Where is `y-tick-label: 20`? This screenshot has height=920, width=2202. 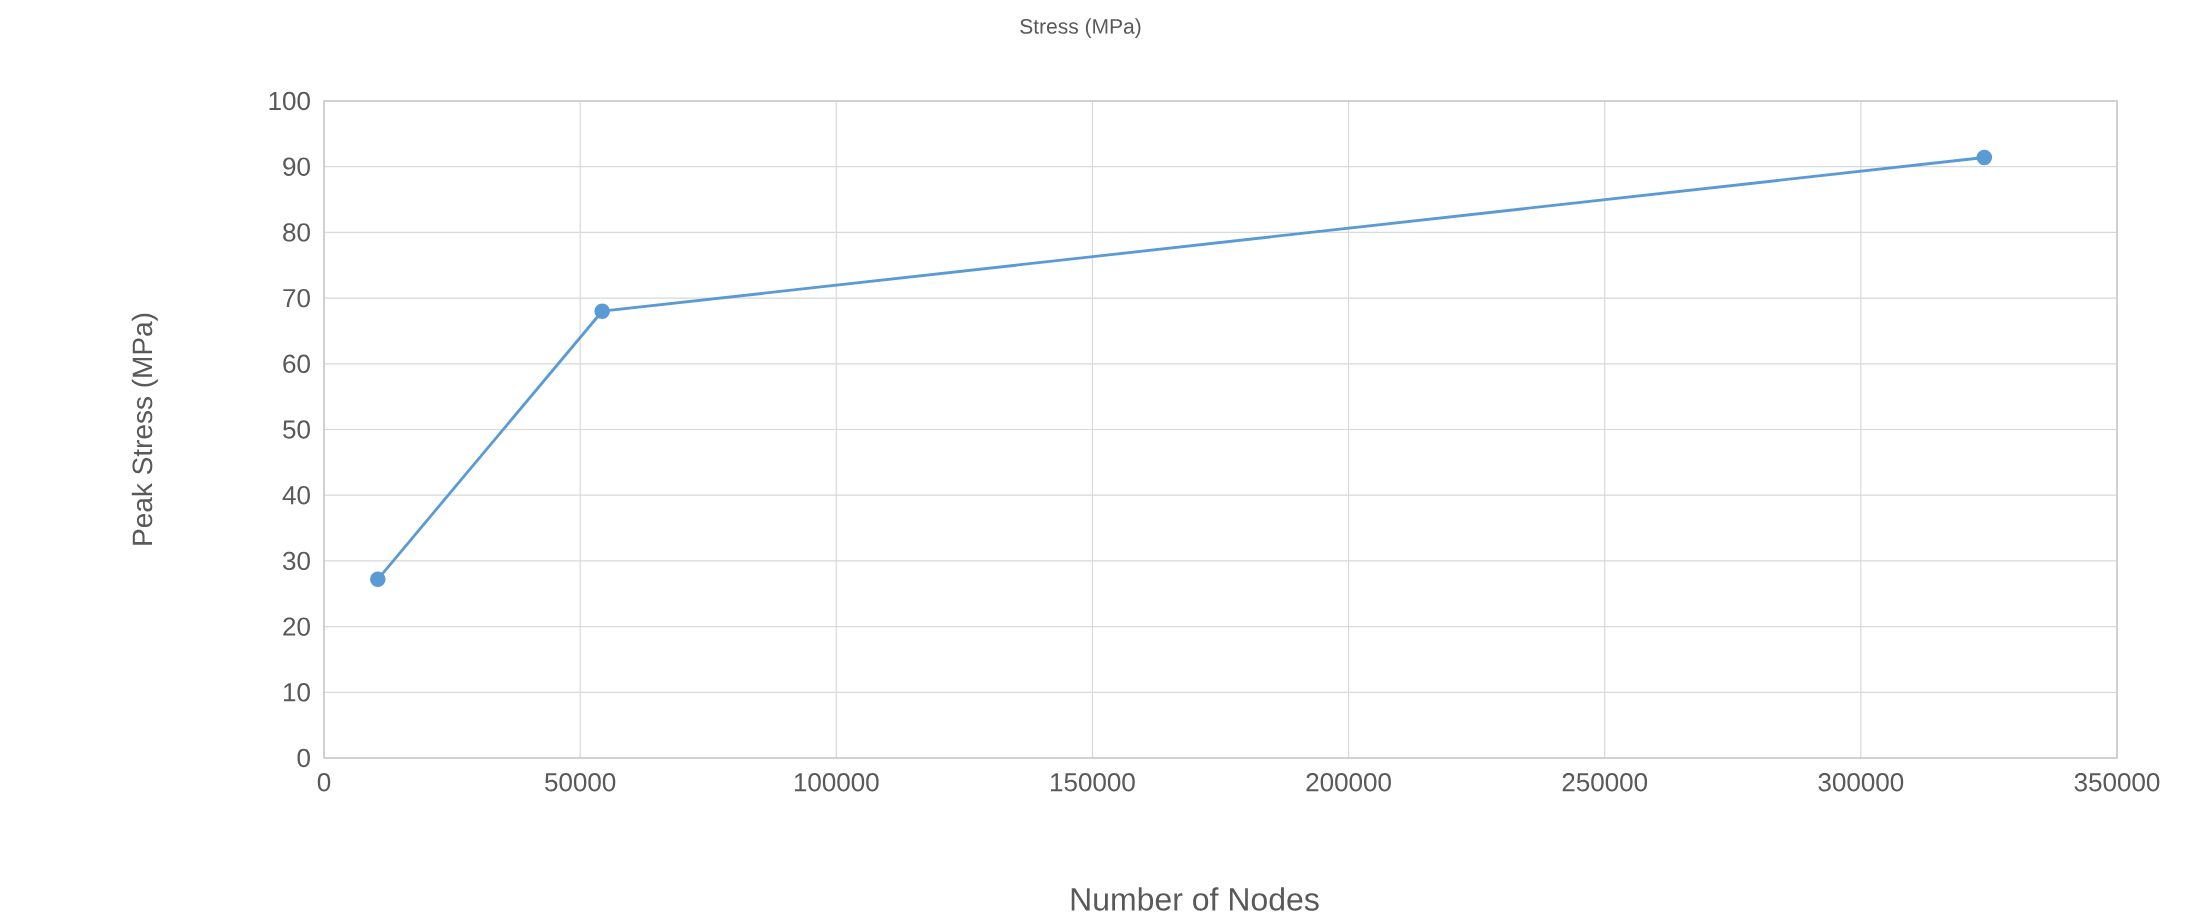 y-tick-label: 20 is located at coordinates (296, 626).